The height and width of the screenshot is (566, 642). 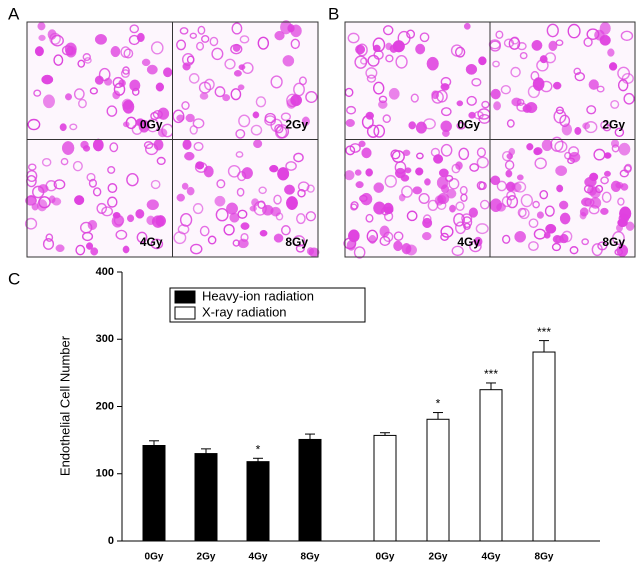 I want to click on x-tick-label: 2Gy, so click(x=206, y=557).